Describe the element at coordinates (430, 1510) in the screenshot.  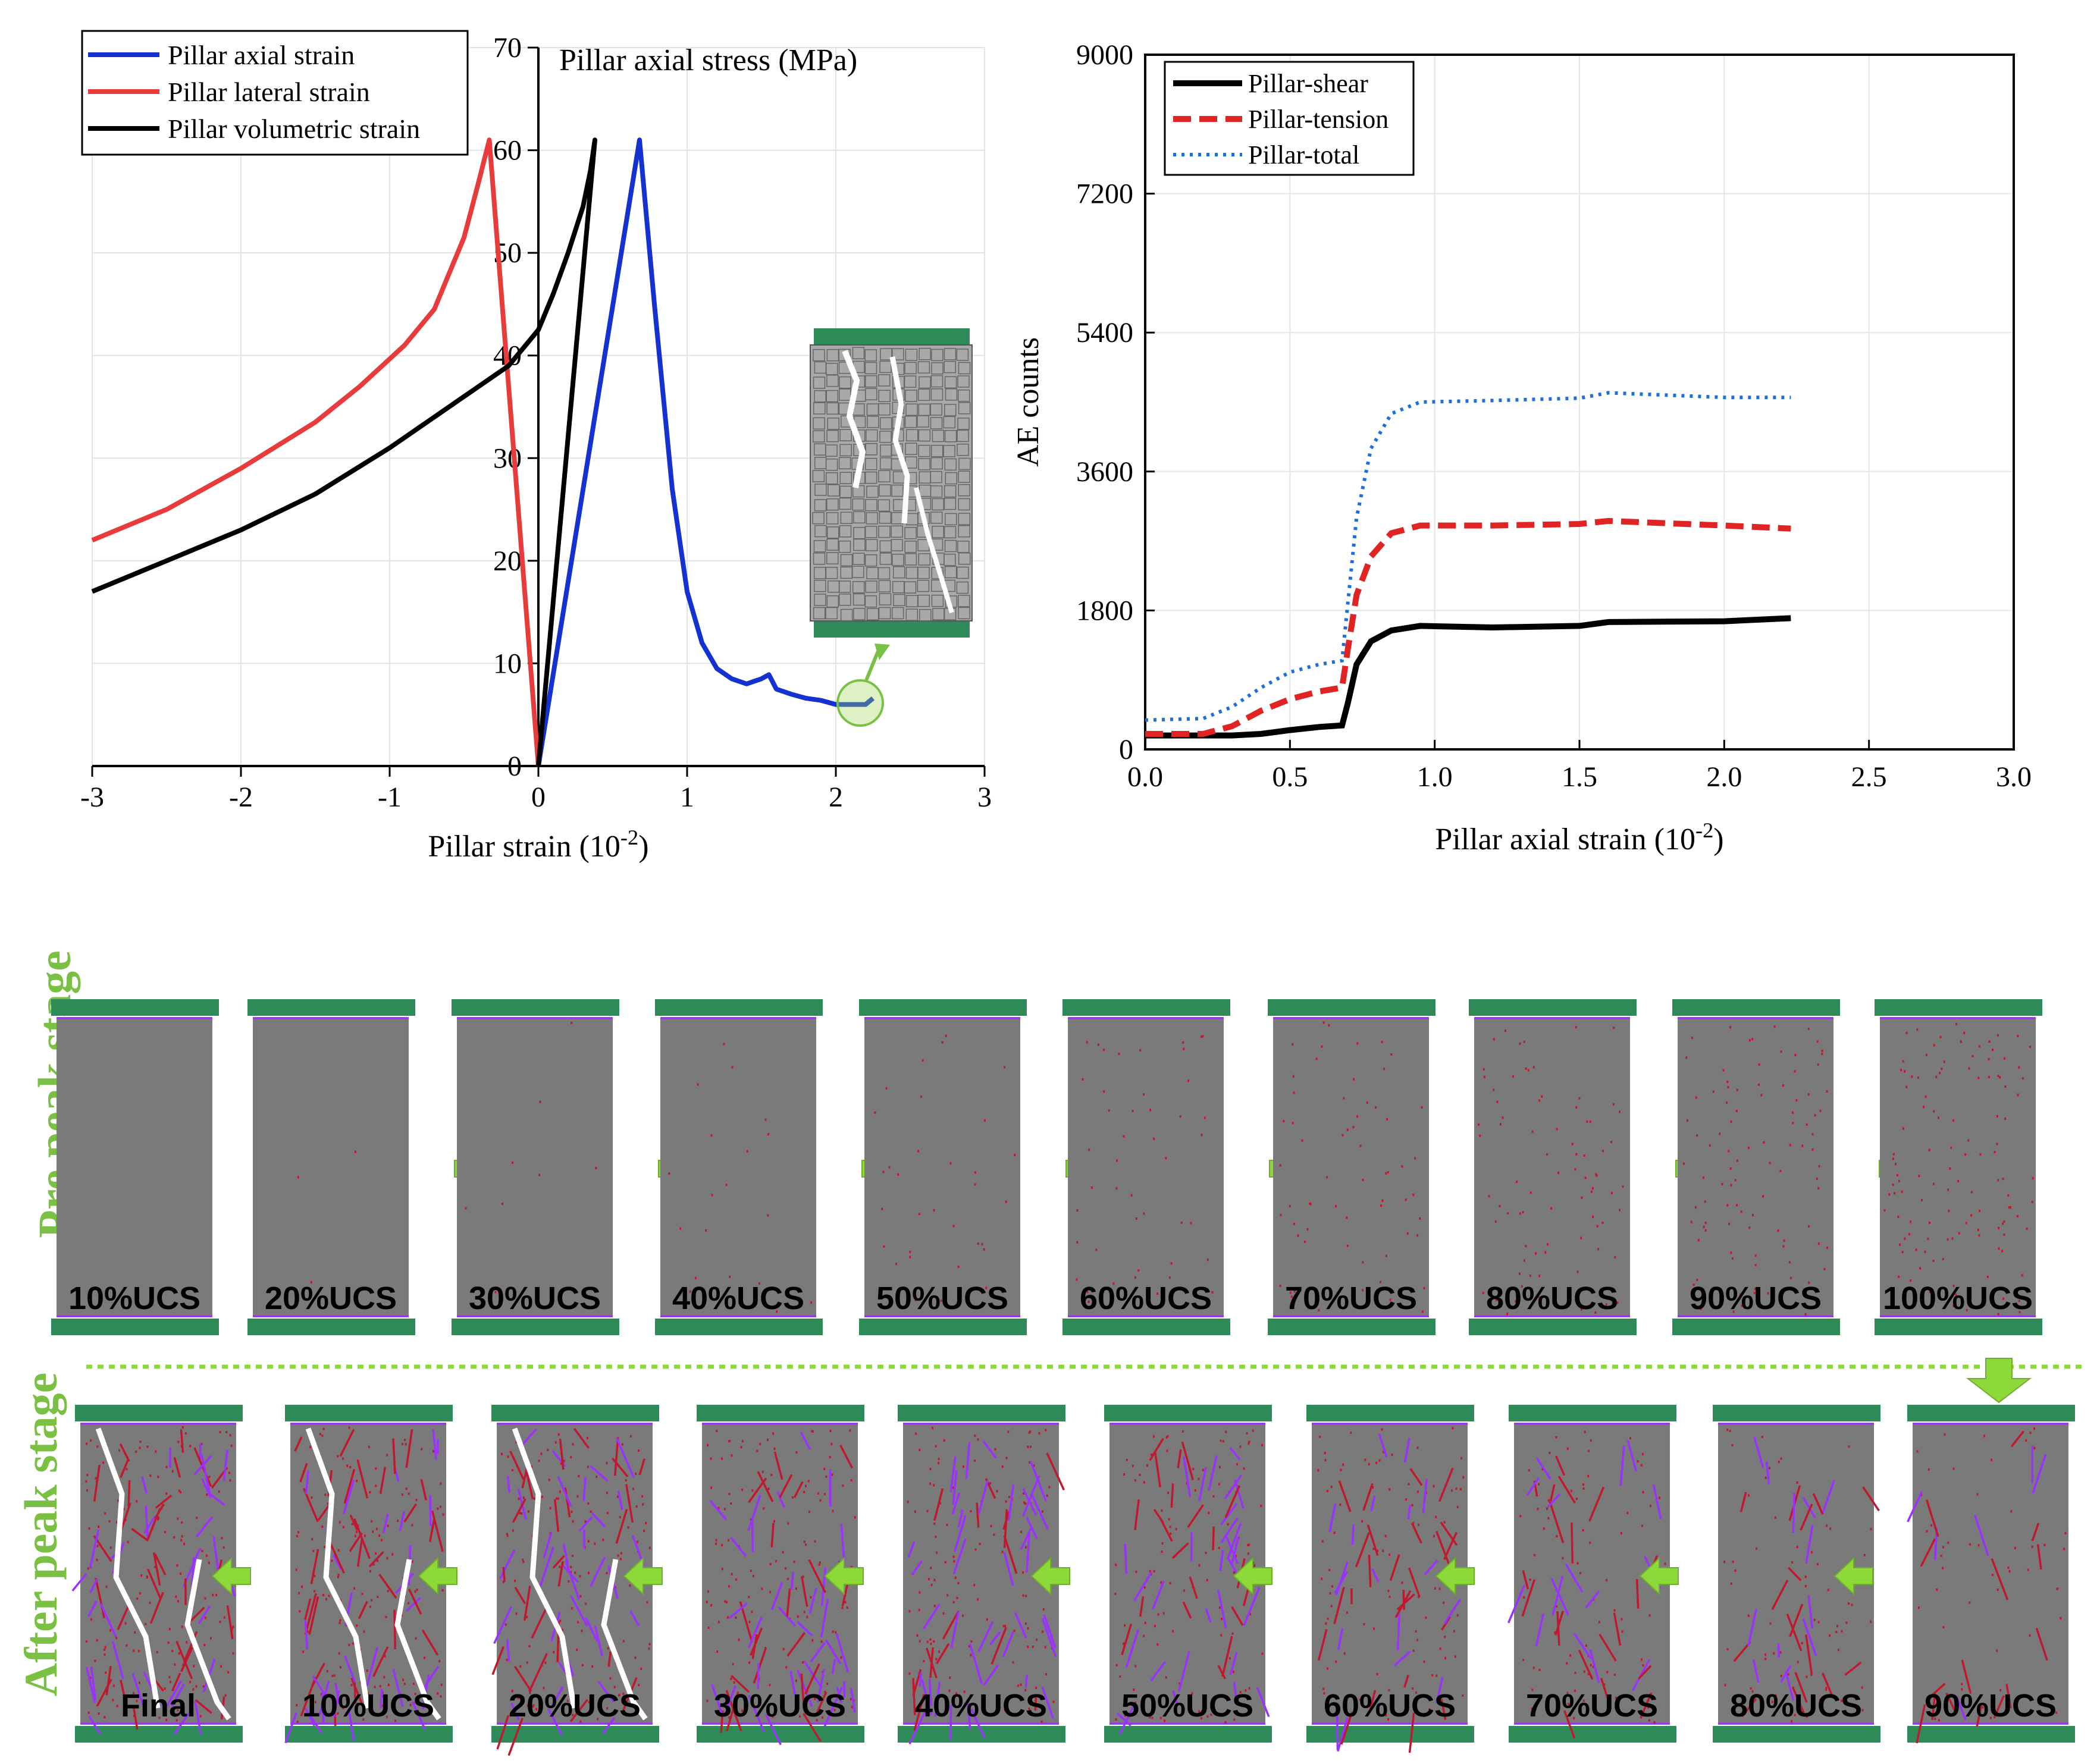
I see `crack-segment` at that location.